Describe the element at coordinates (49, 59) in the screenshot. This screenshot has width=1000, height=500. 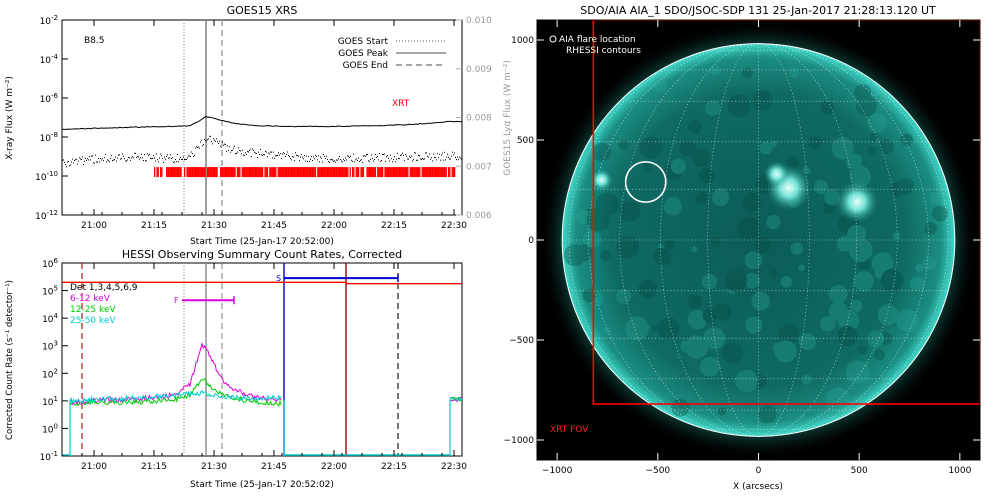
I see `goes-y-tick-label: 10-4` at that location.